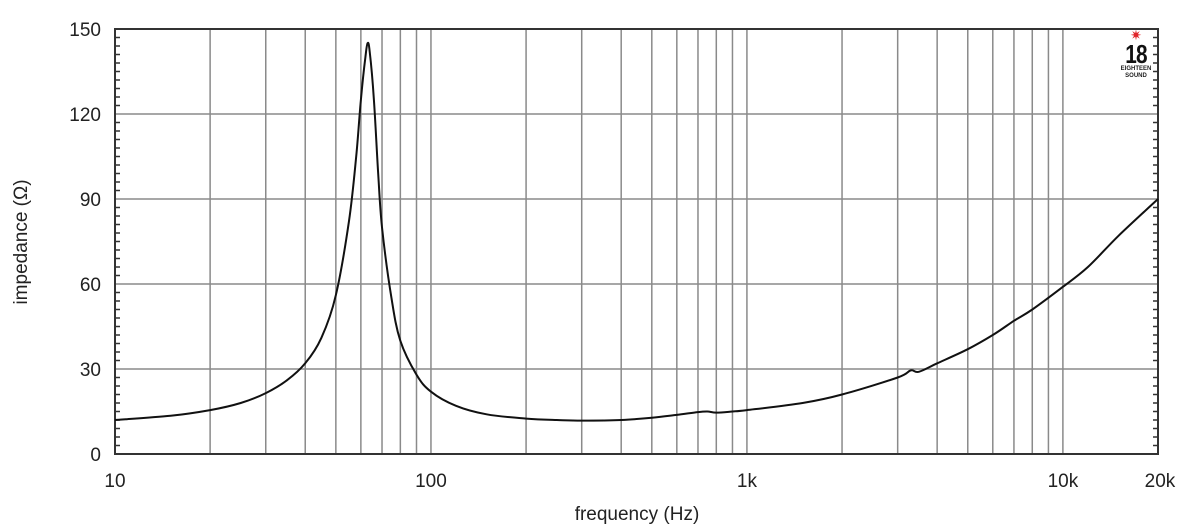 The width and height of the screenshot is (1200, 528). I want to click on y-tick-label: 150, so click(85, 30).